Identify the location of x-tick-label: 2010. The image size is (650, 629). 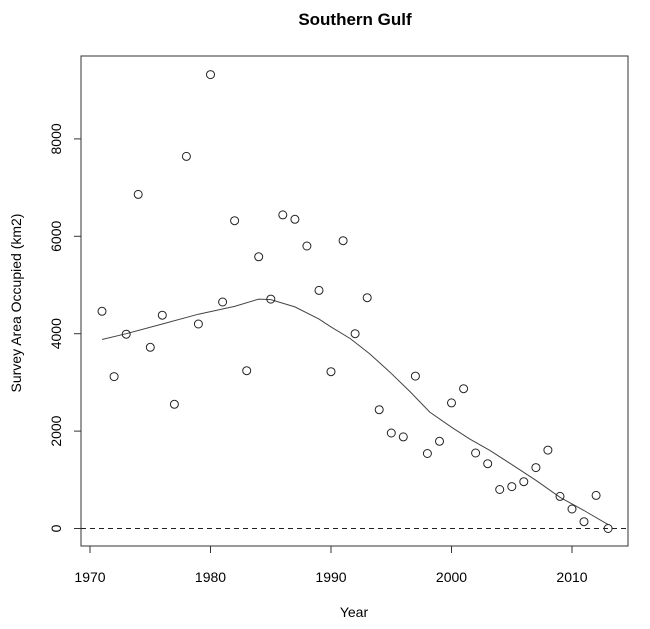
(571, 577).